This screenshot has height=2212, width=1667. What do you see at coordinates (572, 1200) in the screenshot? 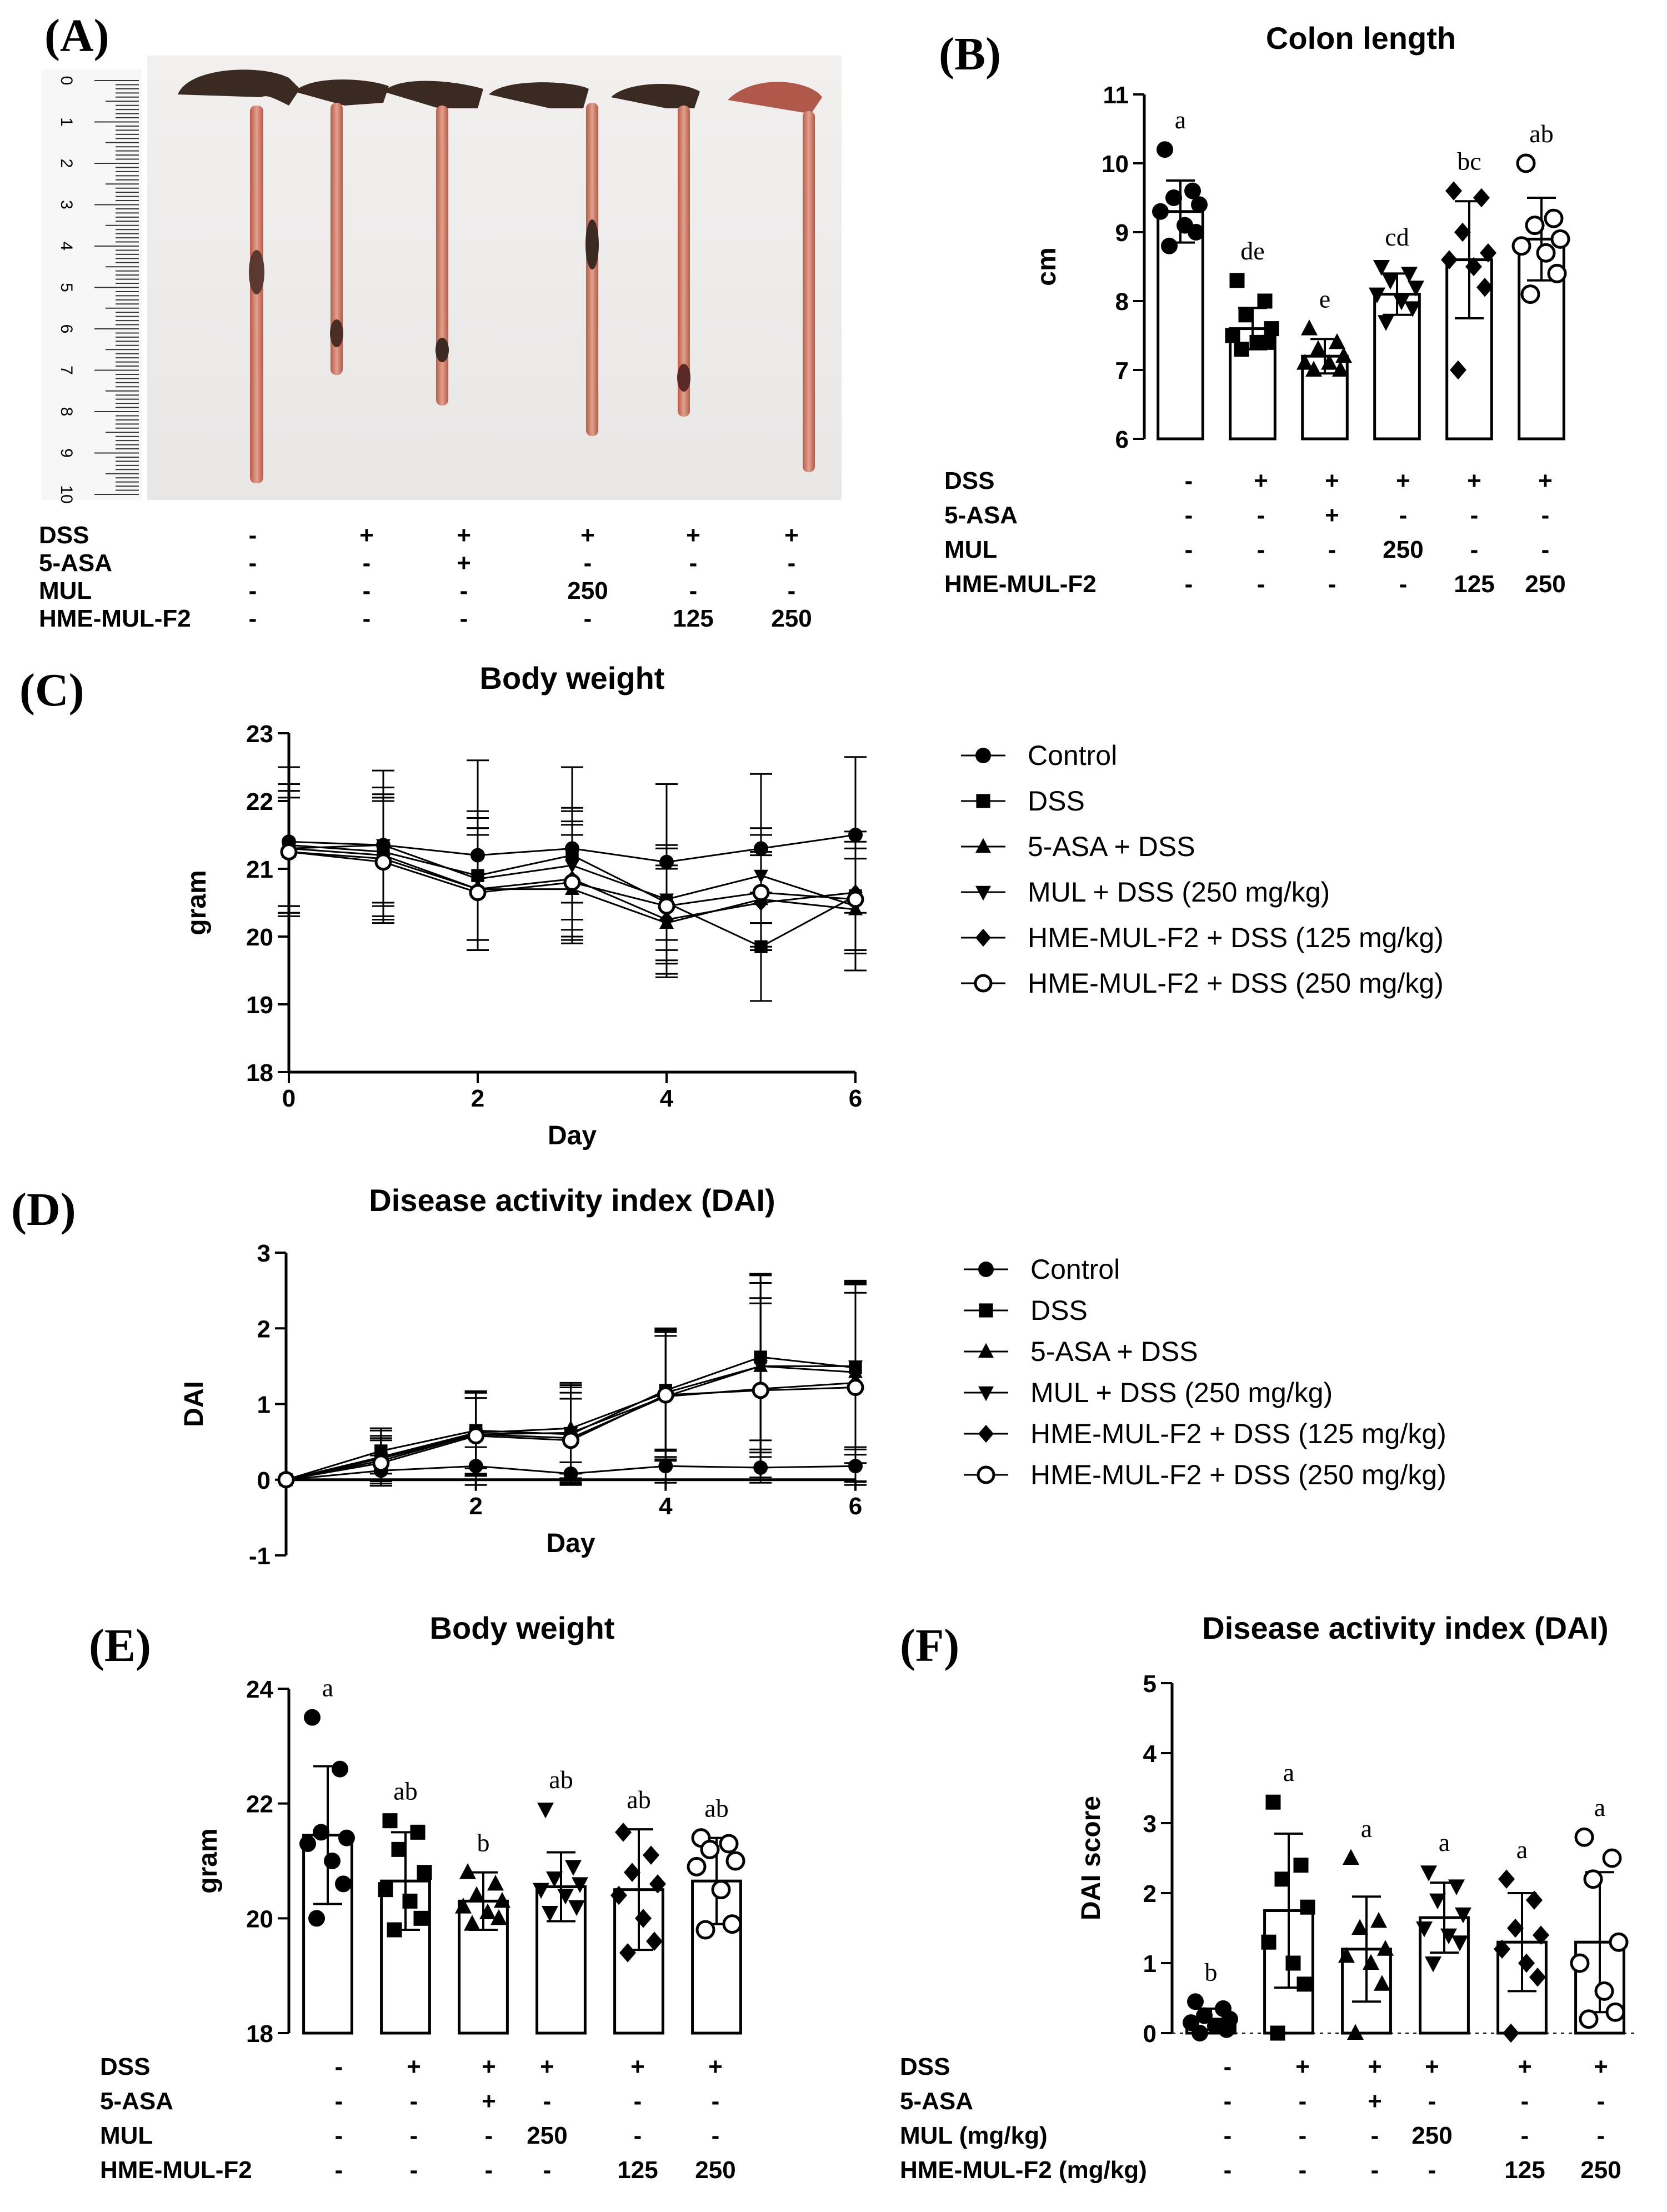
I see `chart-title: Disease activity index (DAI)` at bounding box center [572, 1200].